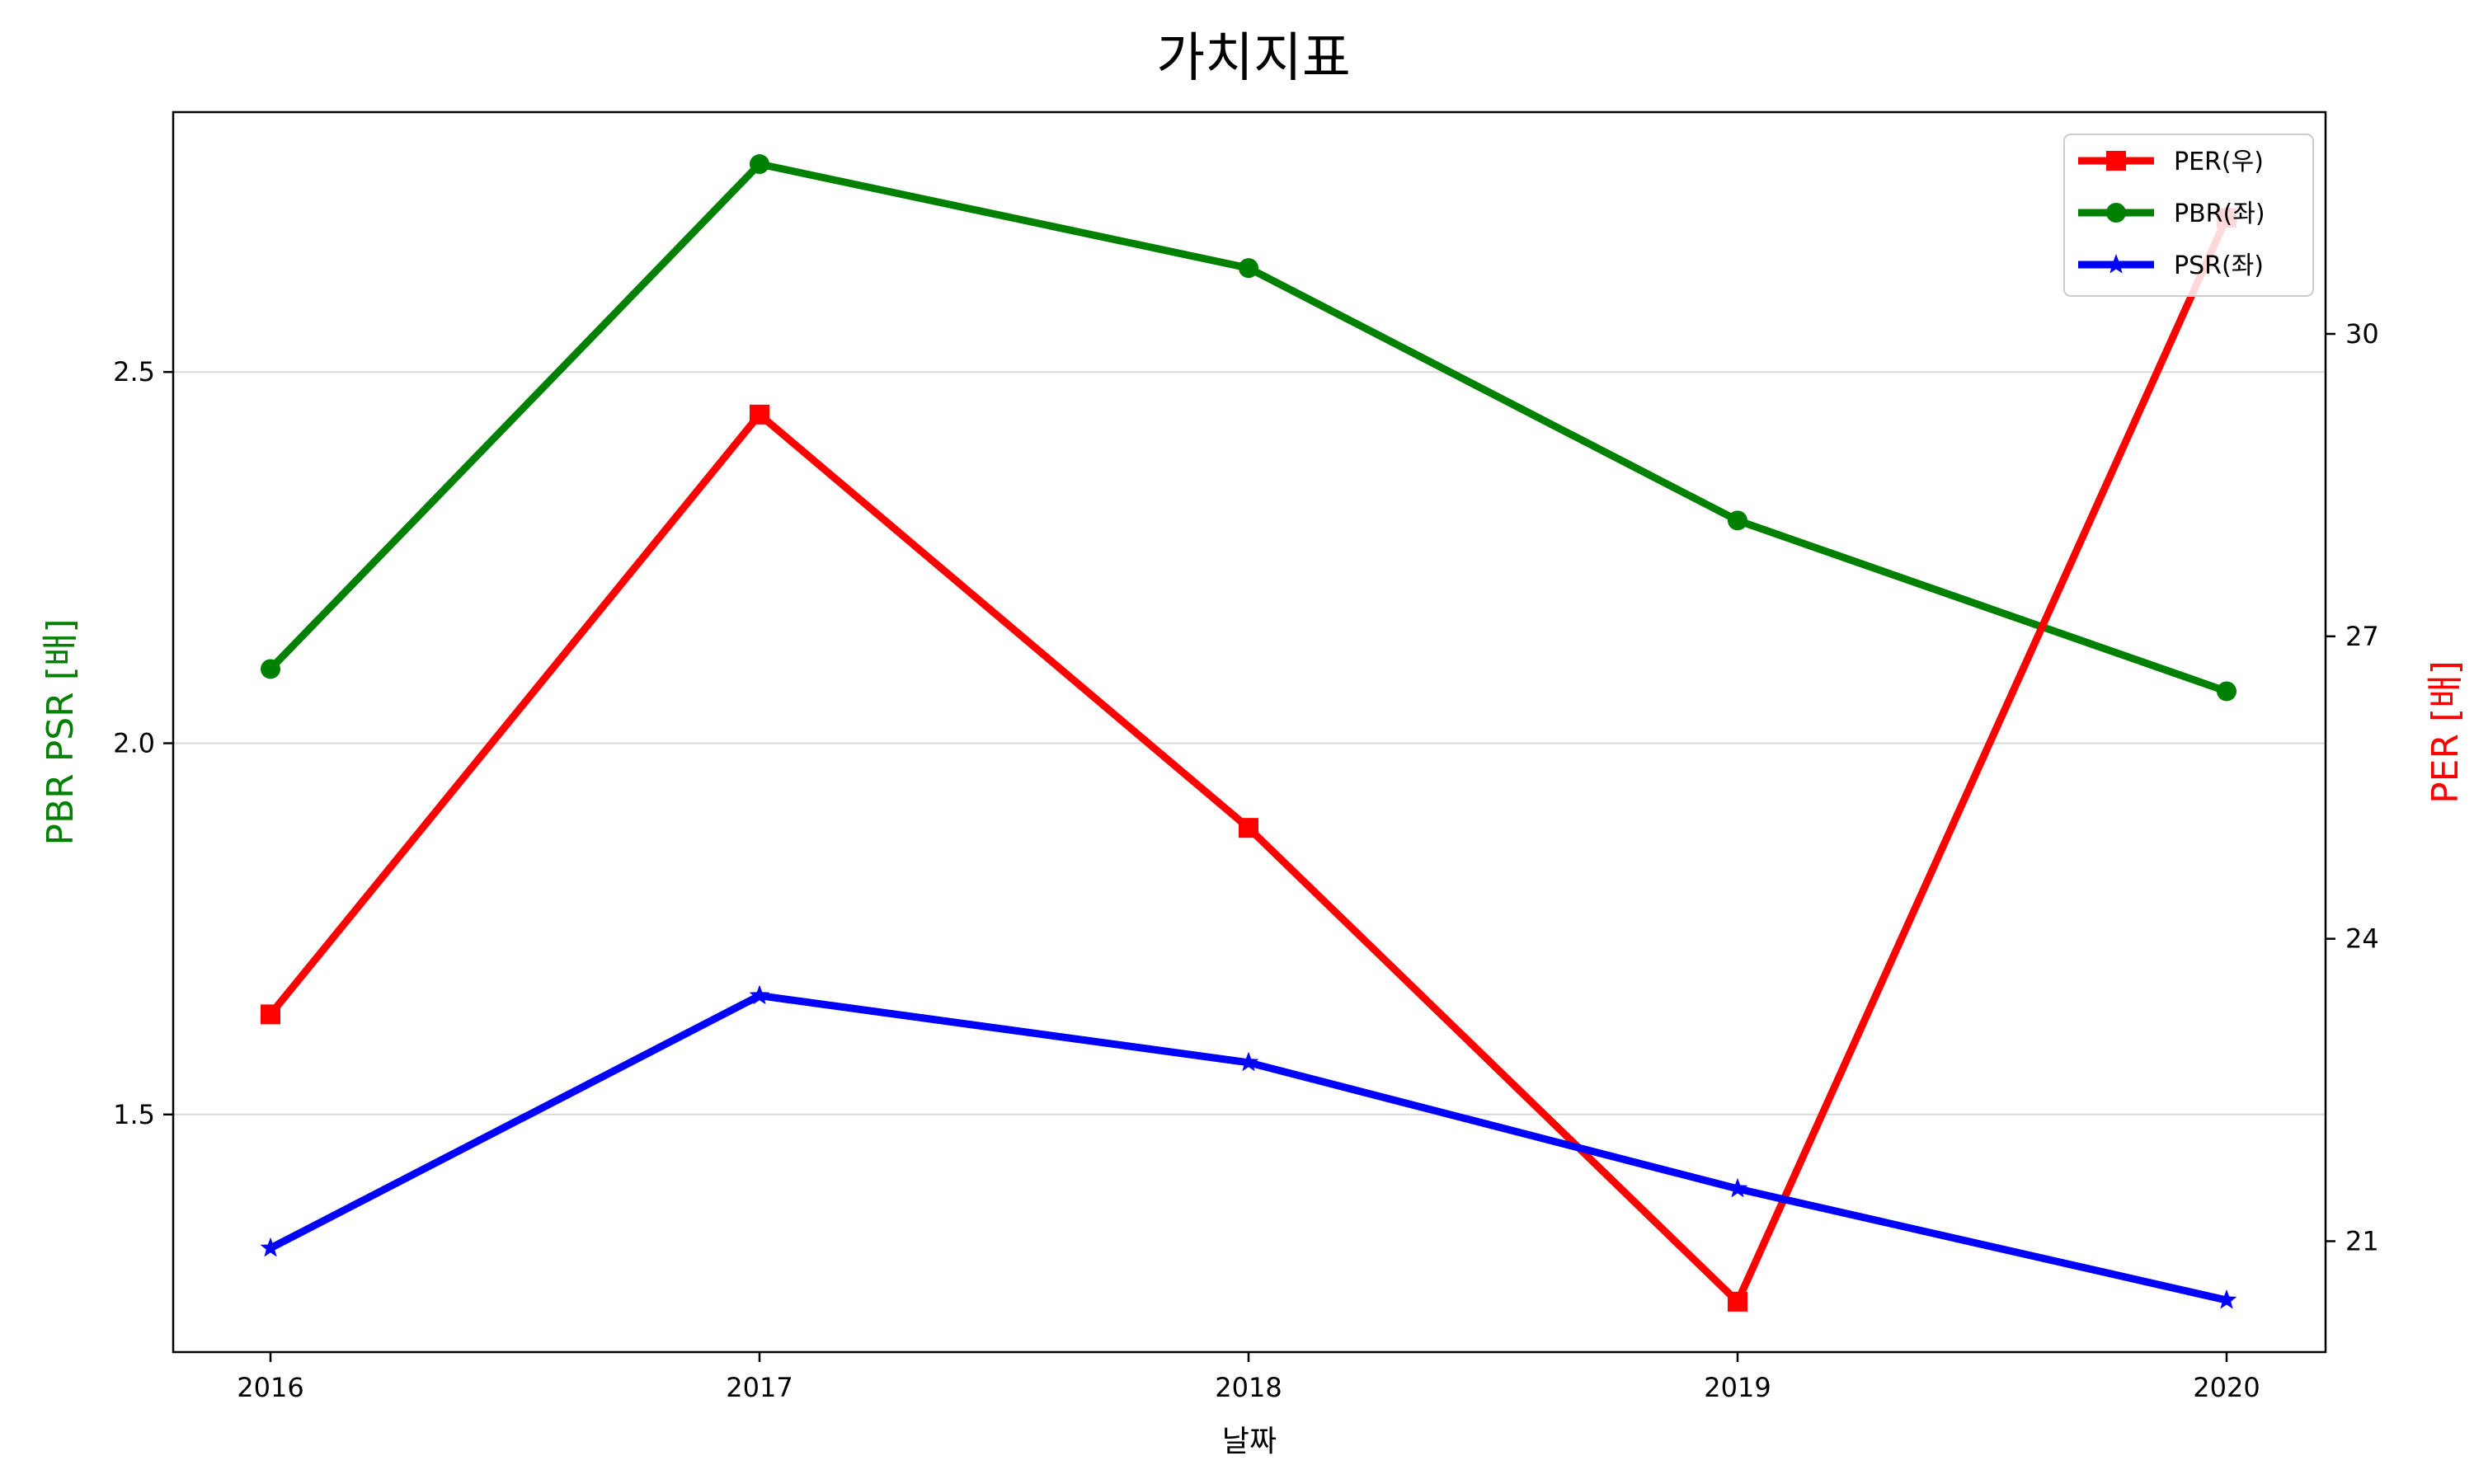 The height and width of the screenshot is (1484, 2474). I want to click on left-y-tick-label: 1.5, so click(134, 1114).